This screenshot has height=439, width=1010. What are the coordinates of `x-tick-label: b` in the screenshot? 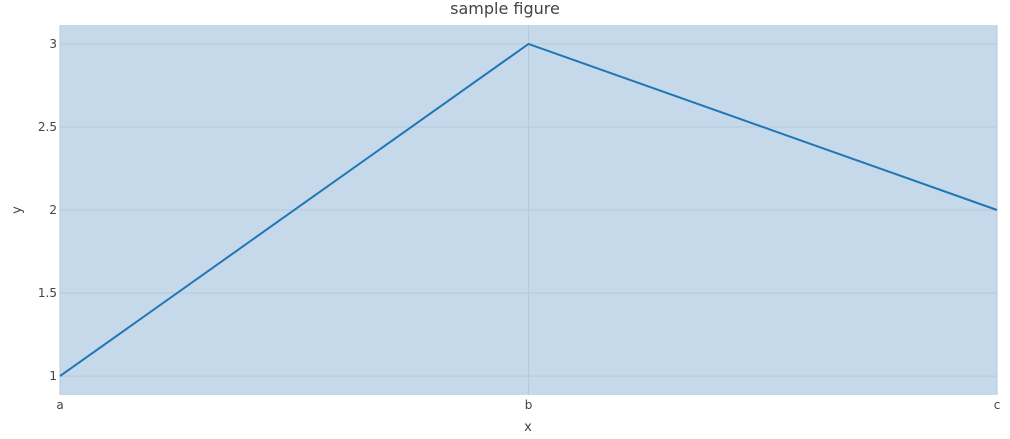 It's located at (529, 405).